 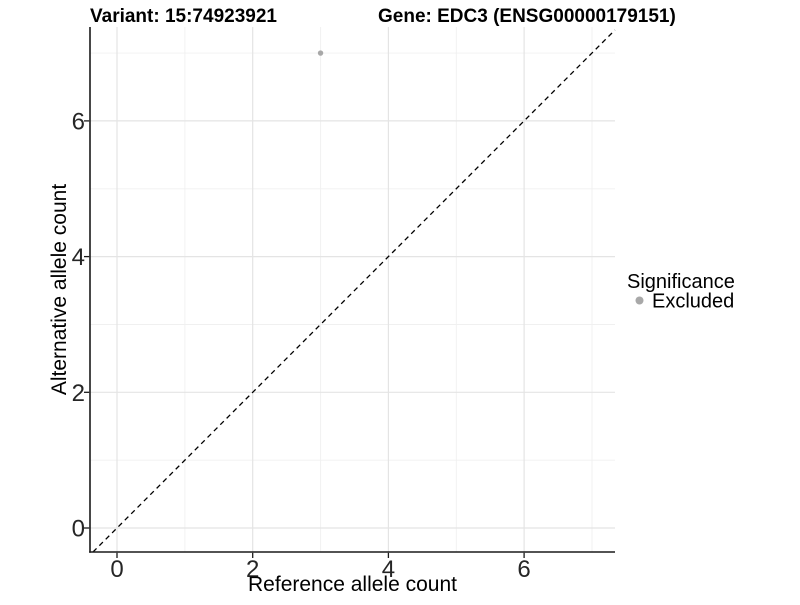 I want to click on x-tick-0: 0, so click(x=116, y=569).